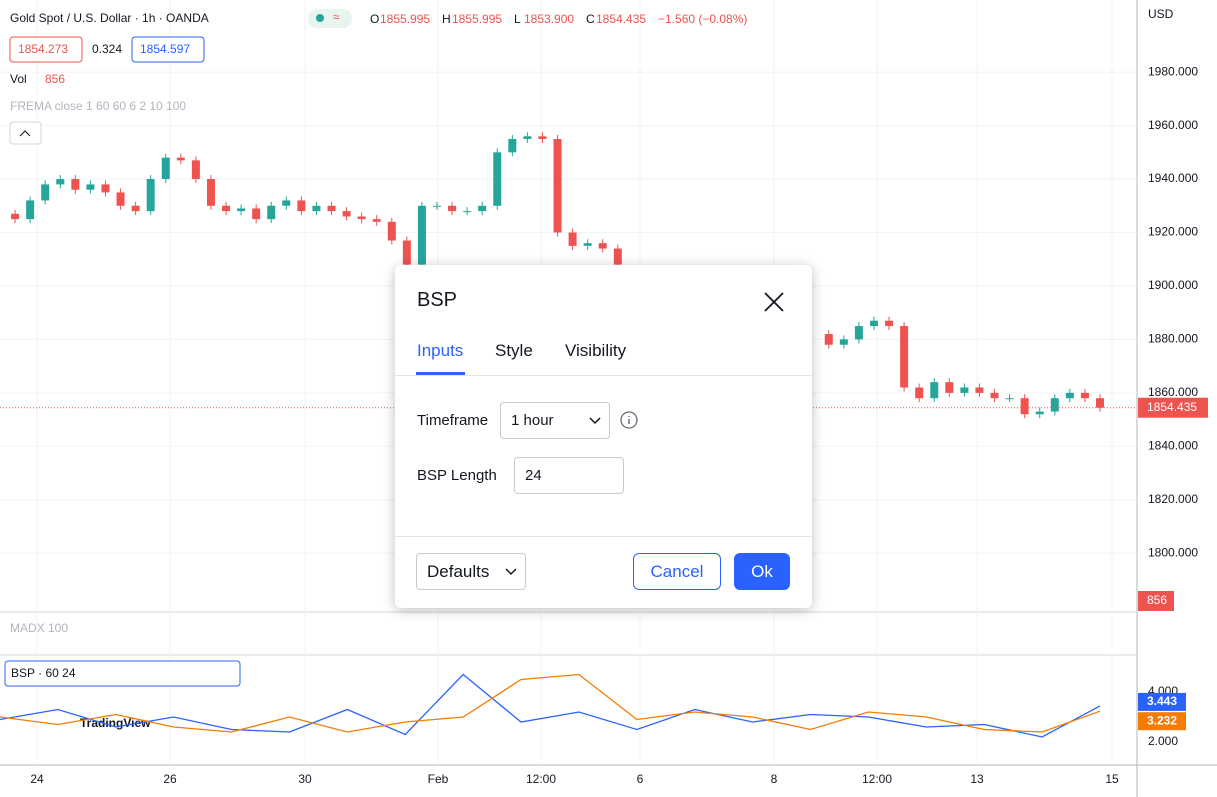 The width and height of the screenshot is (1217, 797). Describe the element at coordinates (1173, 552) in the screenshot. I see `y-tick-label: 1800.000` at that location.